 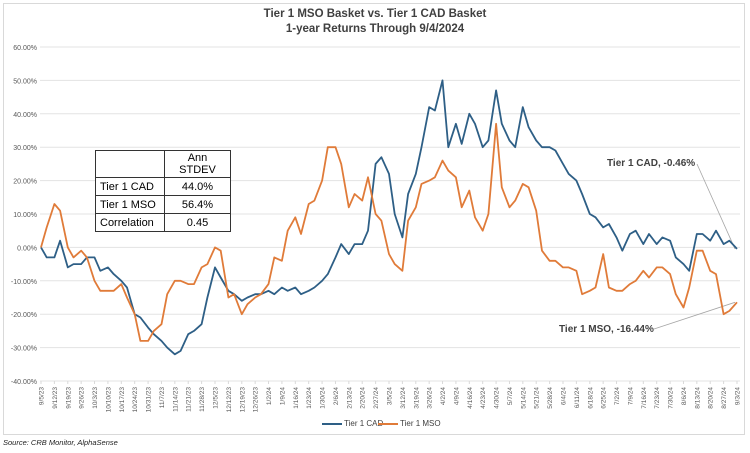 What do you see at coordinates (24, 349) in the screenshot?
I see `y-tick-label: -30.00%` at bounding box center [24, 349].